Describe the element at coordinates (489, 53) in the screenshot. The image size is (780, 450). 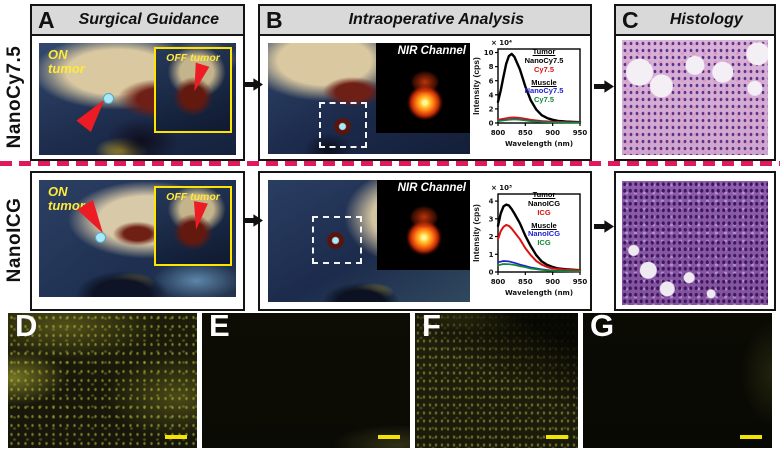
I see `svg-text: 10` at that location.